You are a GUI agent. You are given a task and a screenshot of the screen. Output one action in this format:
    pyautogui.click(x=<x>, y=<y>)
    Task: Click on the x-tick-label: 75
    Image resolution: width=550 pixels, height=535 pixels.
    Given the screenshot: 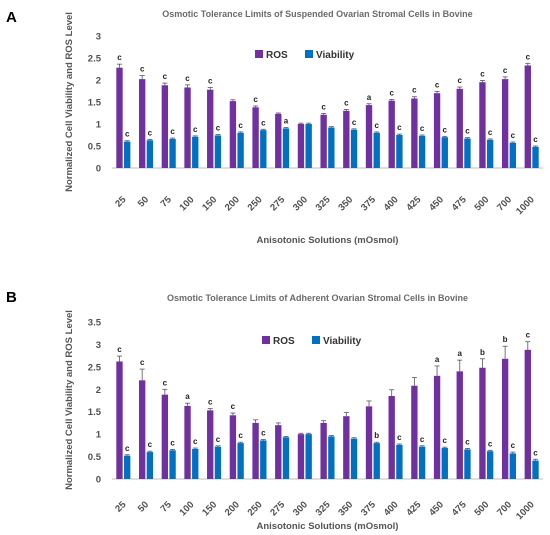 What is the action you would take?
    pyautogui.click(x=167, y=507)
    